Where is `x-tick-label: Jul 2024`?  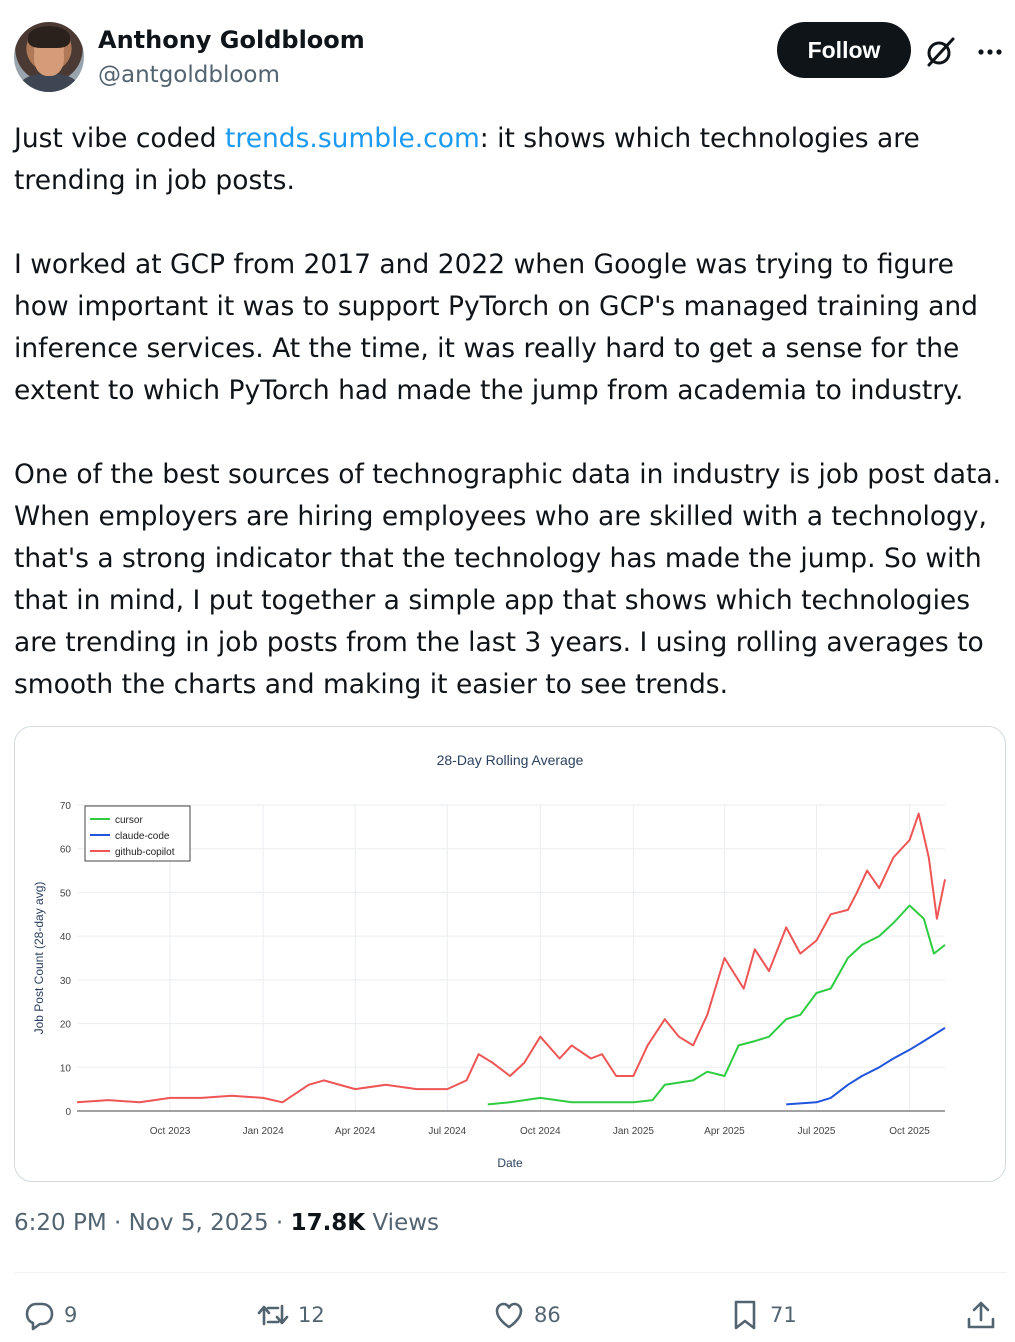 x-tick-label: Jul 2024 is located at coordinates (447, 1131).